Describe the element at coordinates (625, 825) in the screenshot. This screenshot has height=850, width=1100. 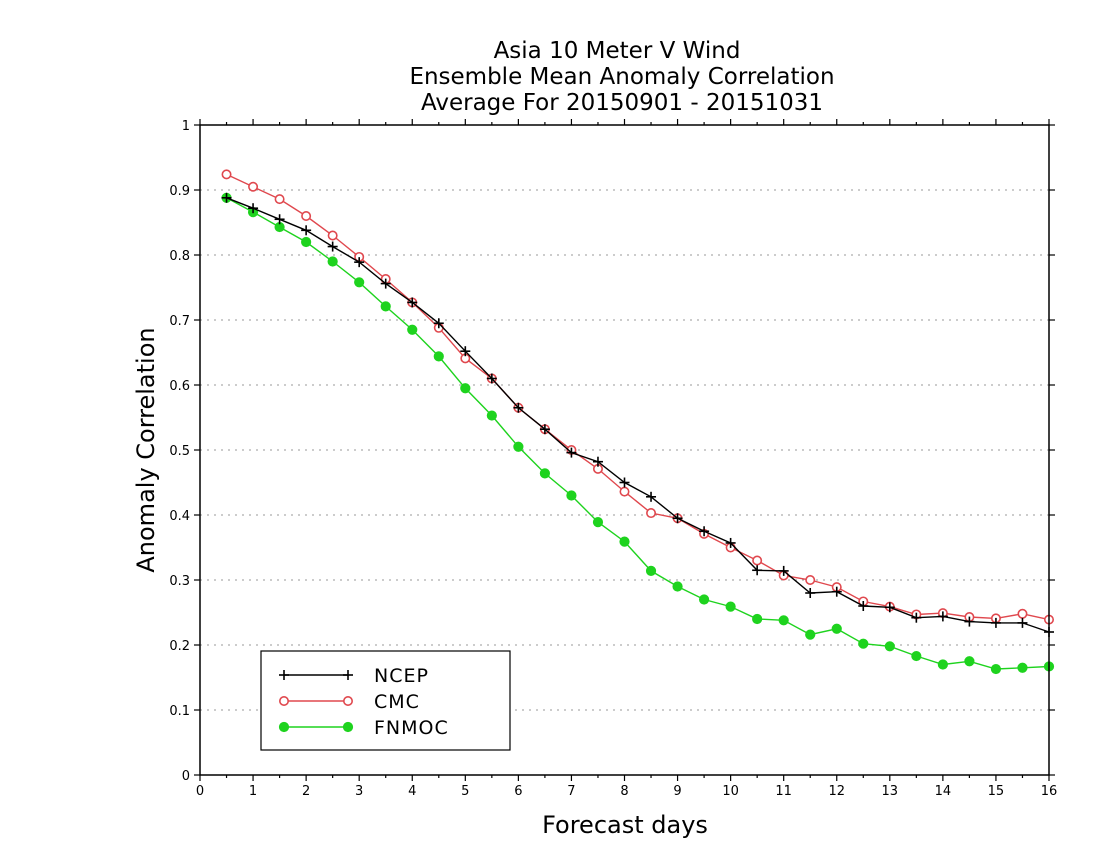
I see `x-axis-label: Forecast days` at that location.